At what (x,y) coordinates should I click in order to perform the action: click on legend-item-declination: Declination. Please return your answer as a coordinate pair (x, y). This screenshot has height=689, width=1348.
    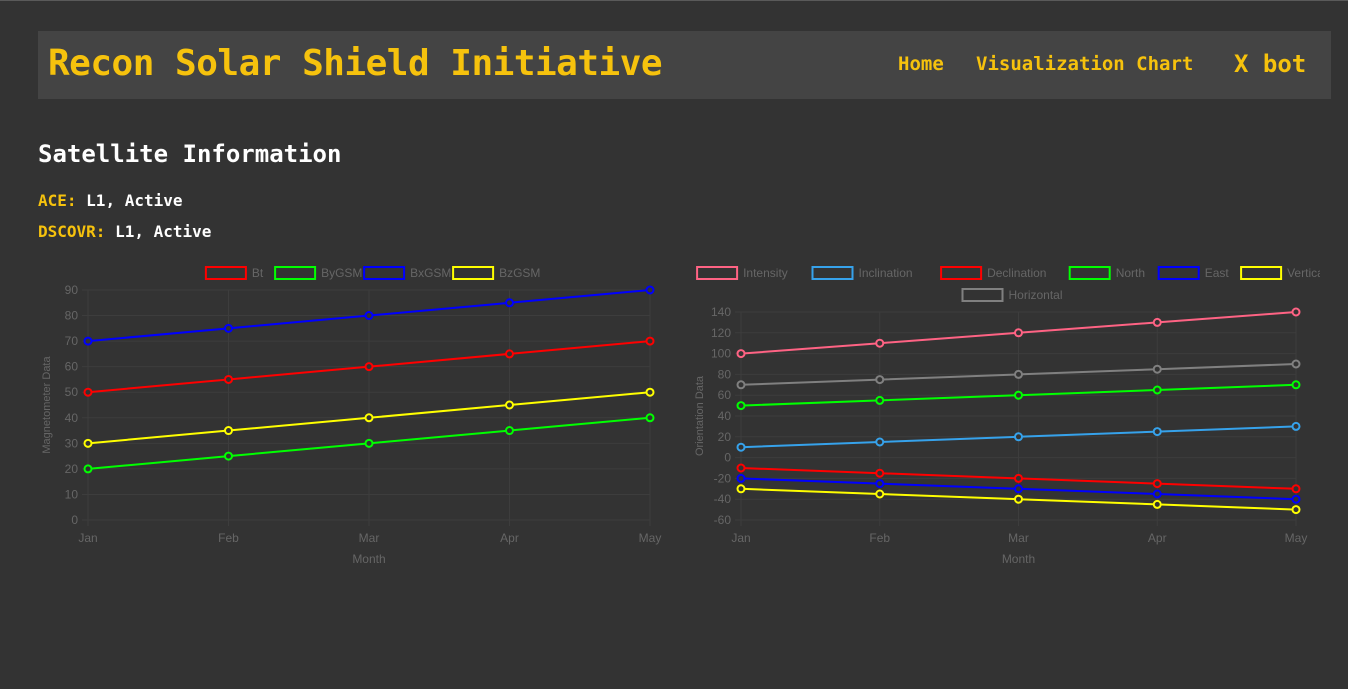
    Looking at the image, I should click on (993, 273).